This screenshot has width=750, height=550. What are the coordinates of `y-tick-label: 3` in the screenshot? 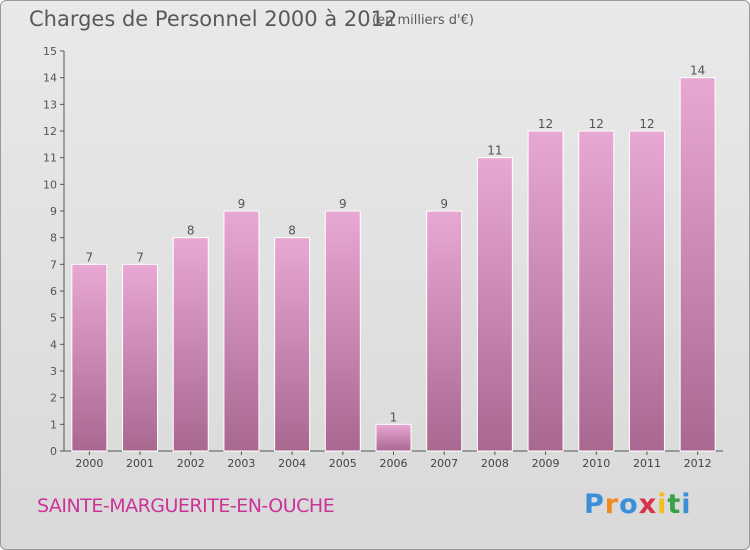 It's located at (53, 371).